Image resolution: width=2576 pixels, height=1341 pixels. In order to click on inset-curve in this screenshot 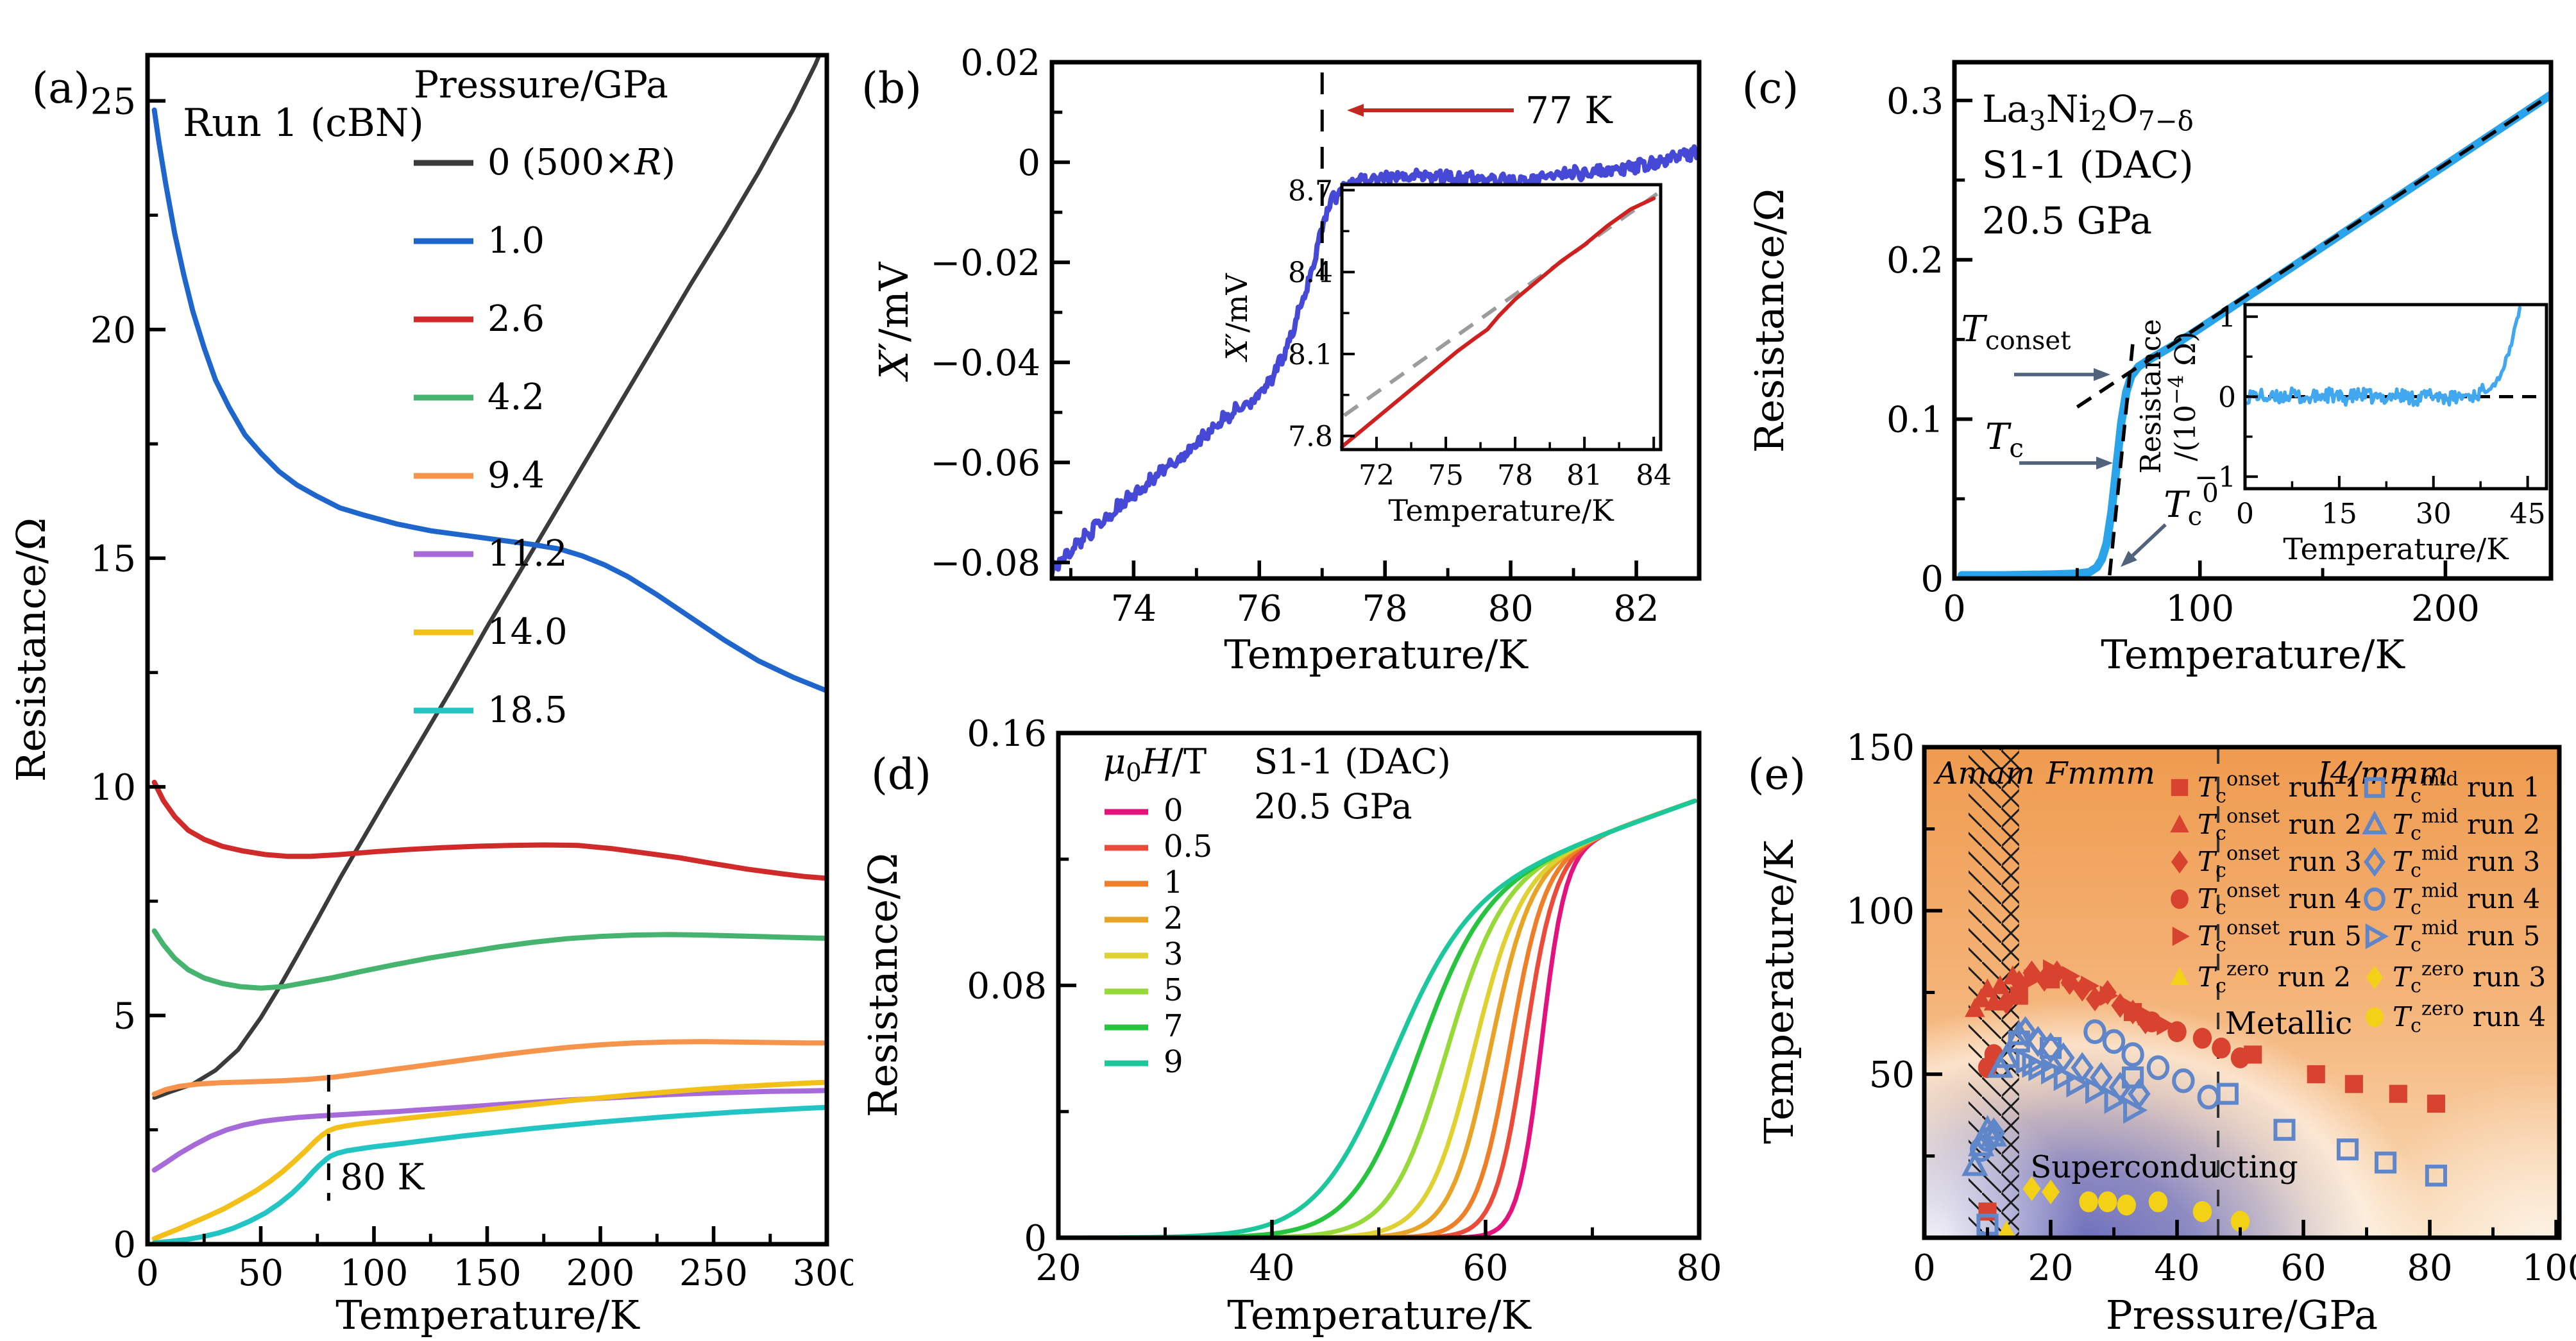, I will do `click(1498, 322)`.